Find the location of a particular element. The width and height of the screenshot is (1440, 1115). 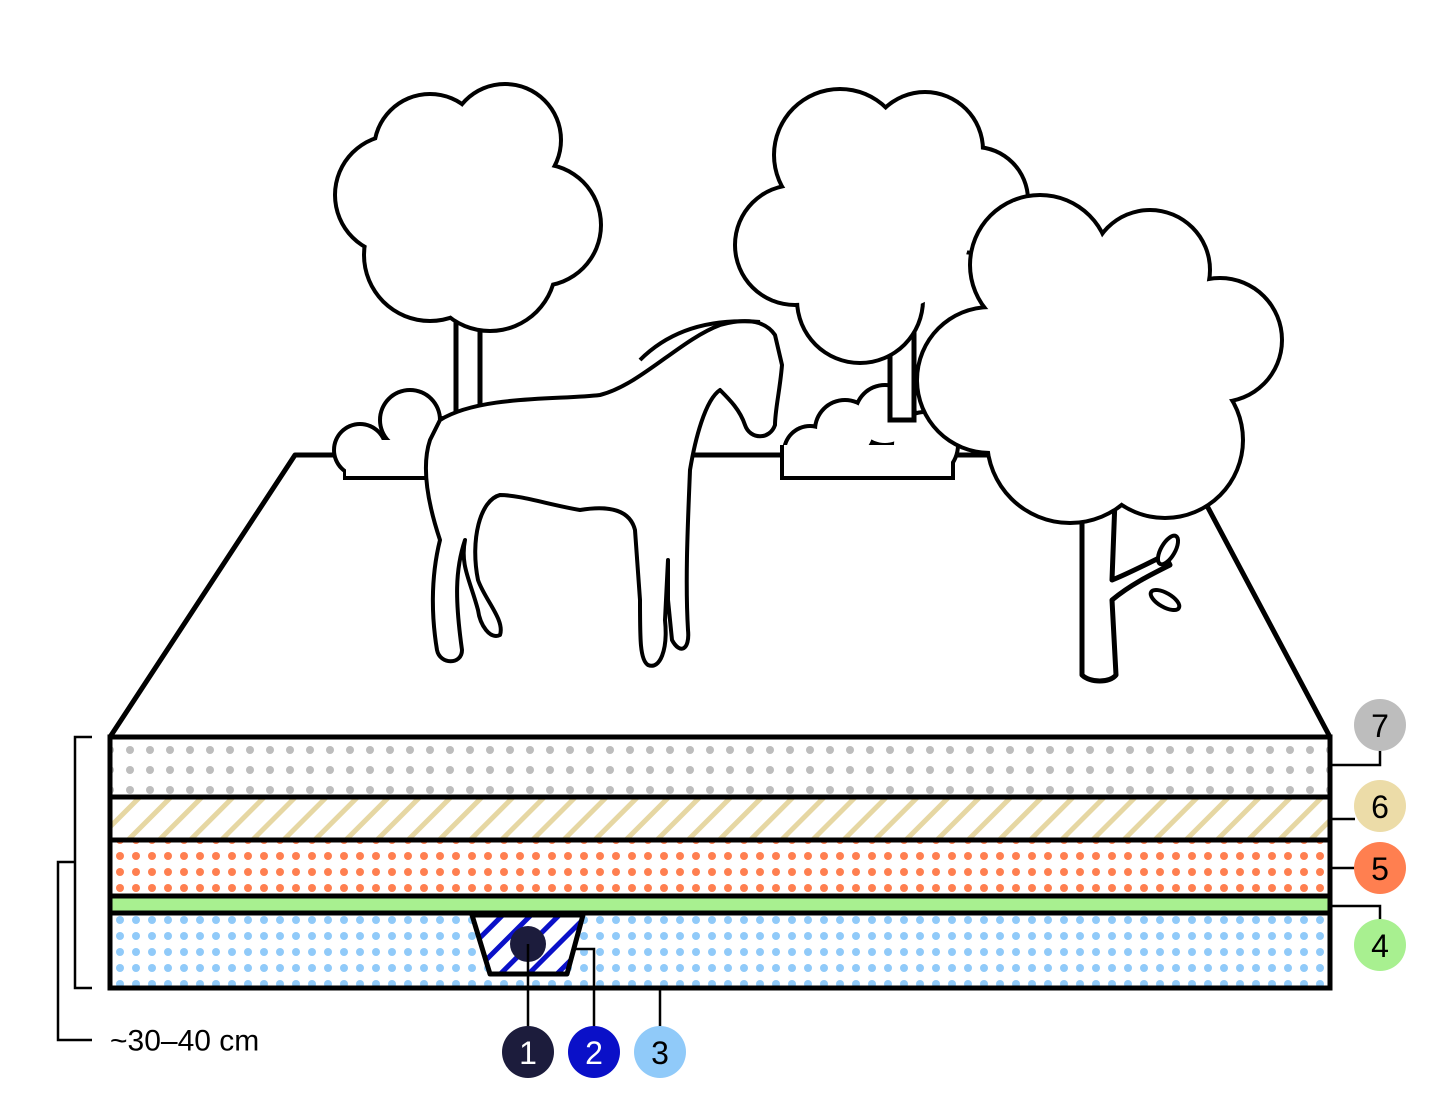

marker-2: 2 is located at coordinates (594, 1052).